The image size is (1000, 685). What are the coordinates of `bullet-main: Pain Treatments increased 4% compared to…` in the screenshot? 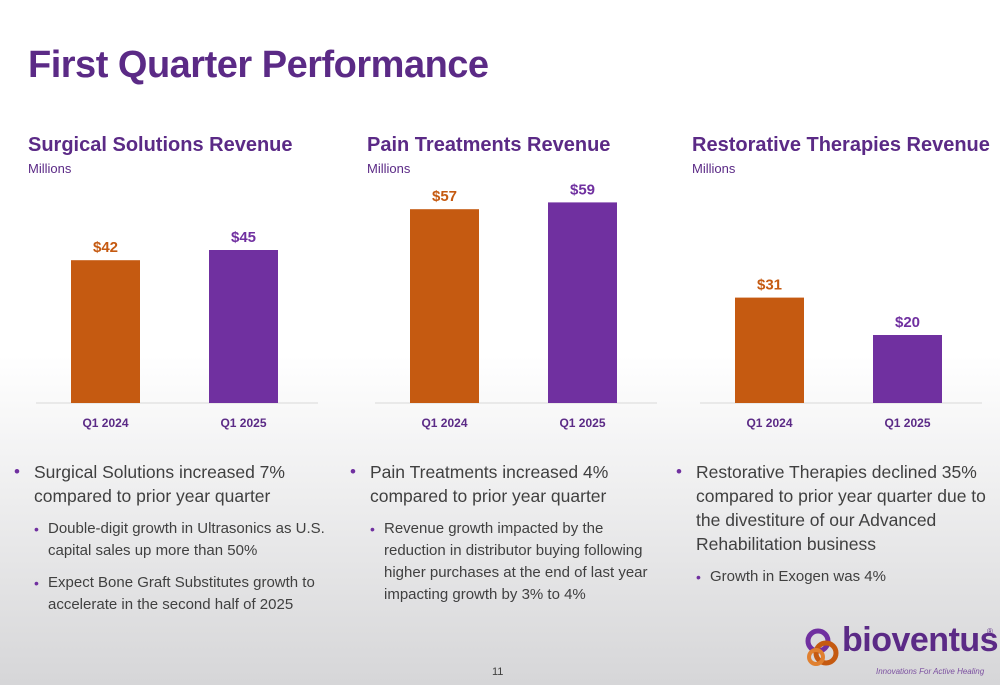 It's located at (499, 484).